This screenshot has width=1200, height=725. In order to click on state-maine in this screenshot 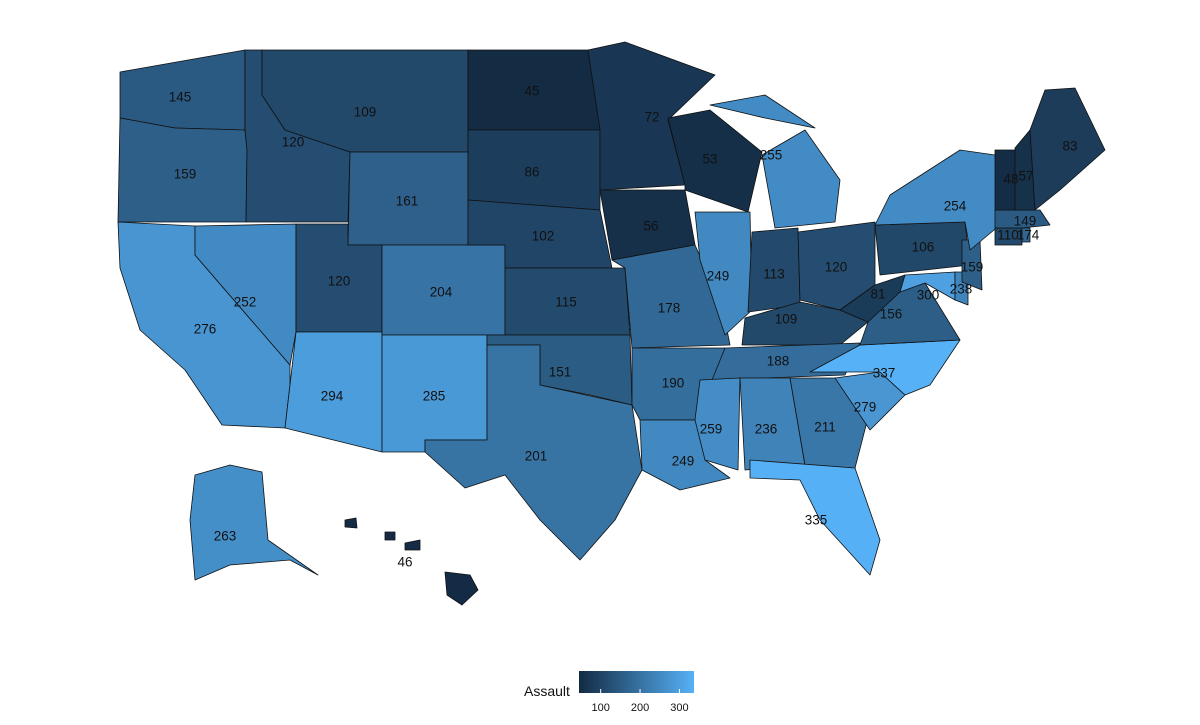, I will do `click(1067, 149)`.